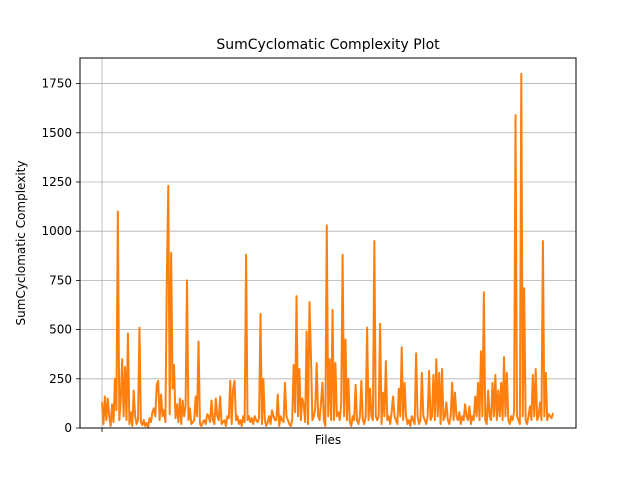 This screenshot has height=484, width=640. Describe the element at coordinates (56, 133) in the screenshot. I see `y-tick-label: 1500` at that location.